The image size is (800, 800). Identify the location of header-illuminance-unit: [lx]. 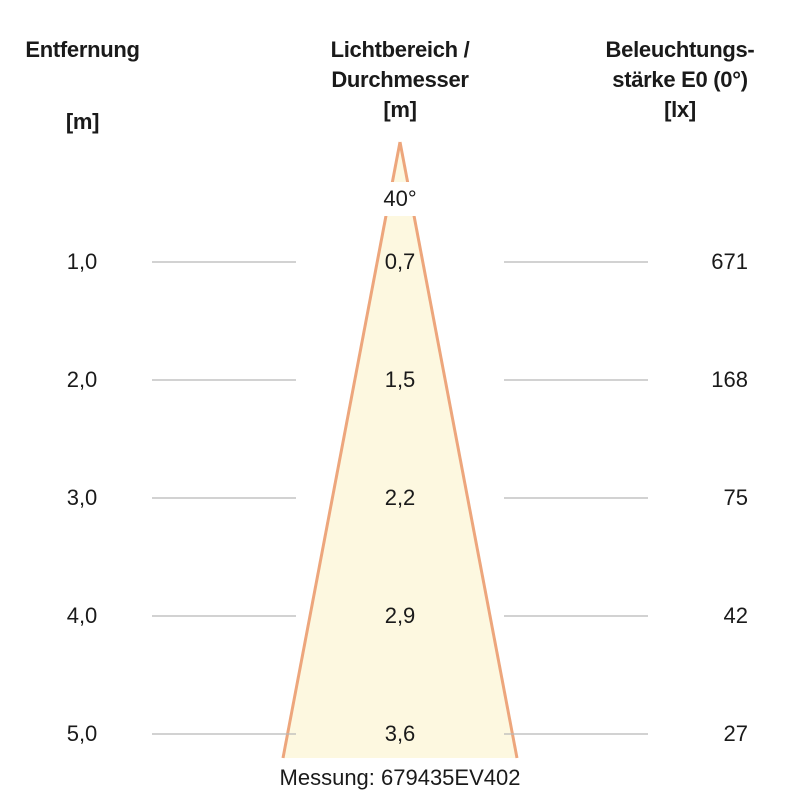
(680, 109).